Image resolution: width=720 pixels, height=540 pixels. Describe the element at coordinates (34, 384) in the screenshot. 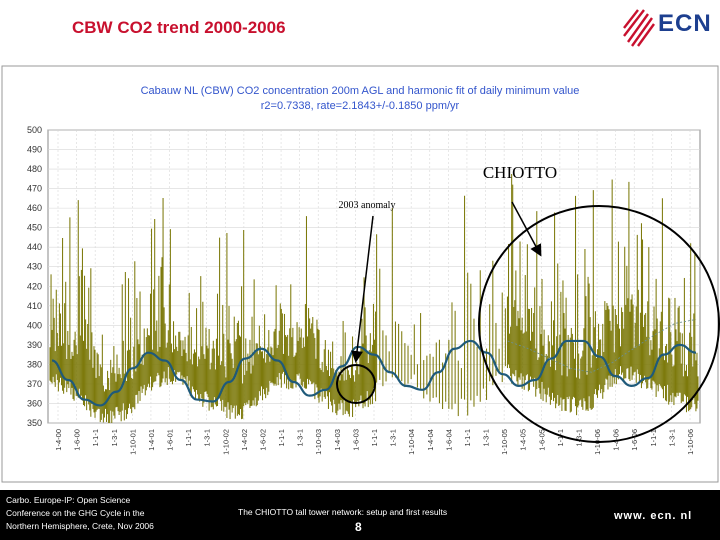

I see `y-tick-label: 370` at that location.